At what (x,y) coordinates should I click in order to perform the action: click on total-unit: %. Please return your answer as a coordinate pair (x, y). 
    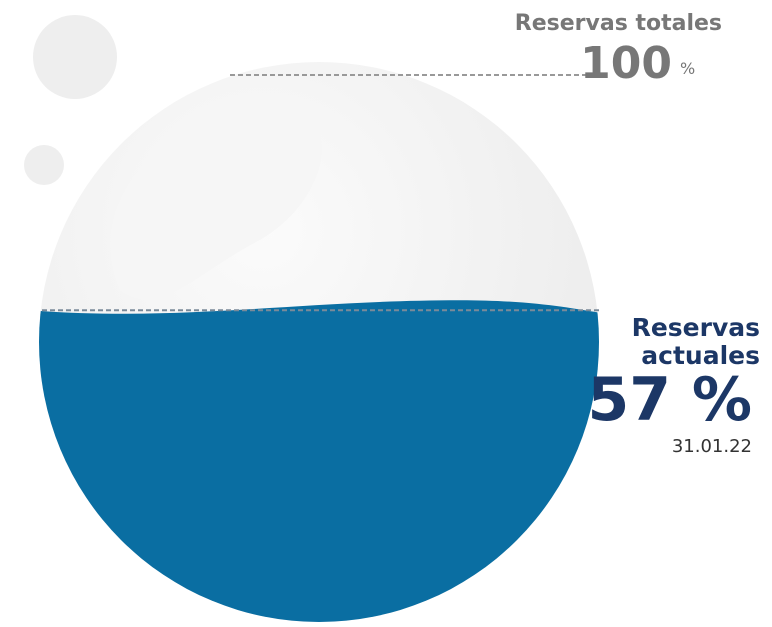
    Looking at the image, I should click on (687, 68).